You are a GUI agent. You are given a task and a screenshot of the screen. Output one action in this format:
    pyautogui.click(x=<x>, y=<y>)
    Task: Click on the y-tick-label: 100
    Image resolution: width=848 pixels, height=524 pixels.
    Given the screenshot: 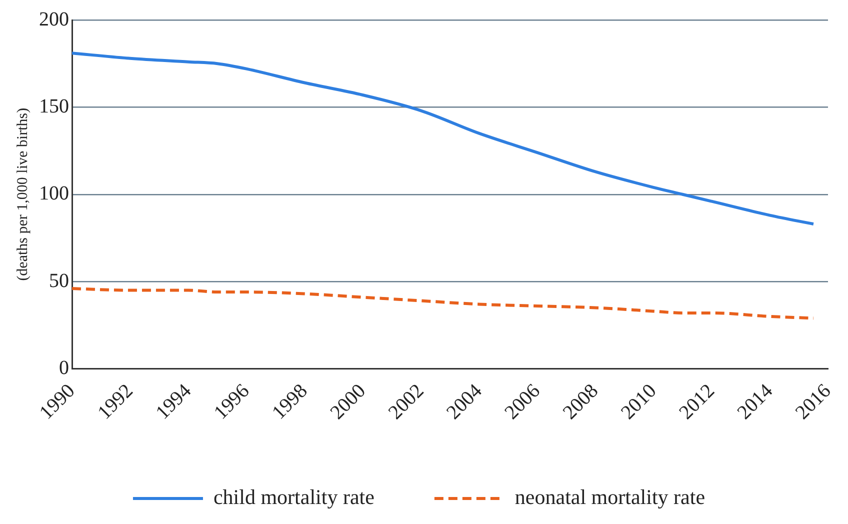 What is the action you would take?
    pyautogui.click(x=54, y=193)
    